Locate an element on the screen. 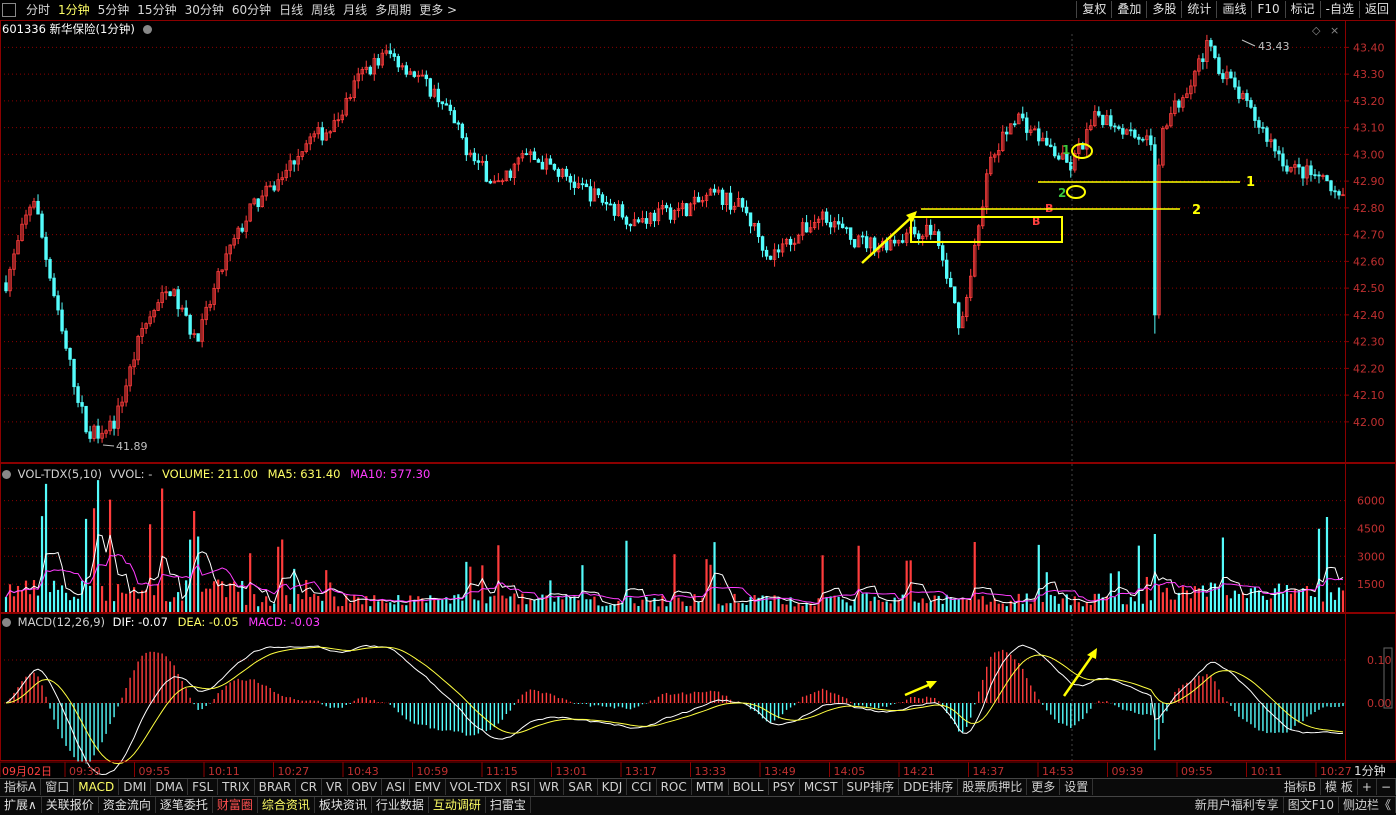 The image size is (1396, 815). indicator-tab-6: TRIX is located at coordinates (236, 787).